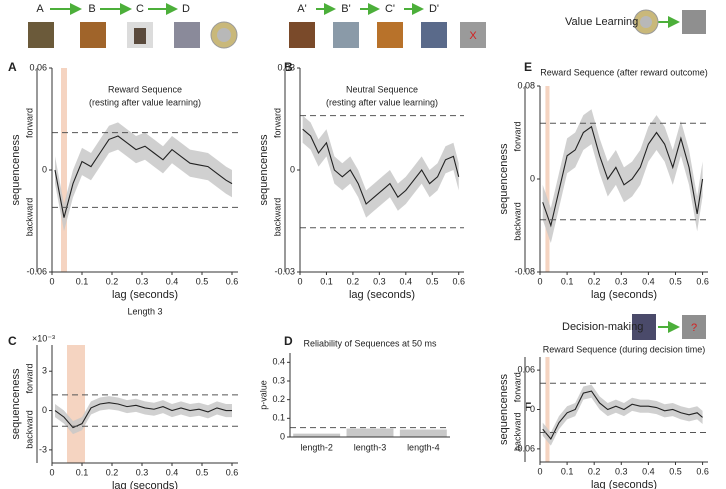  What do you see at coordinates (526, 370) in the screenshot?
I see `y-tick-label: 0.06` at bounding box center [526, 370].